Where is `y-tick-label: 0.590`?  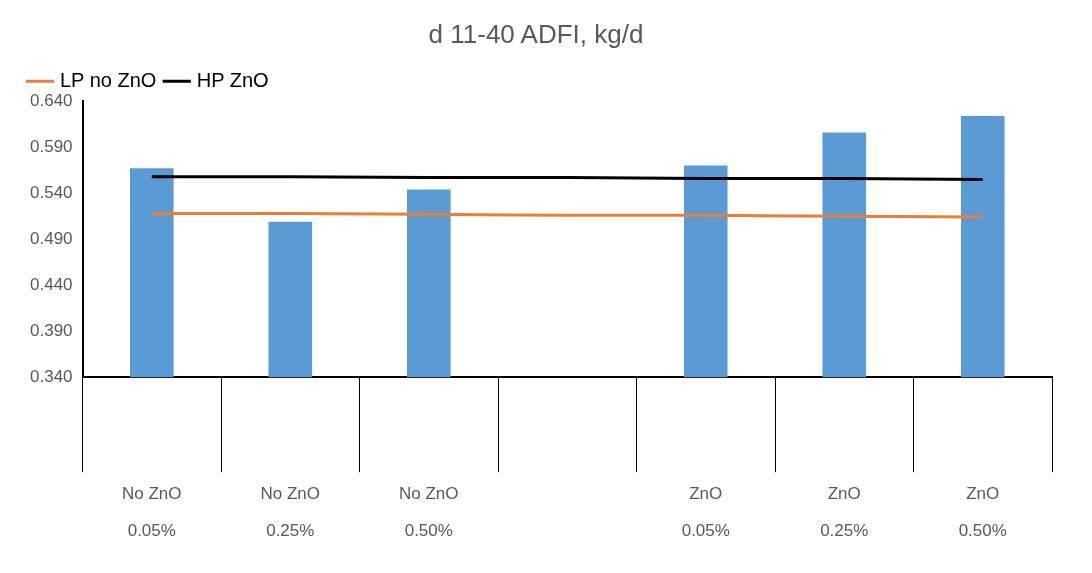 y-tick-label: 0.590 is located at coordinates (51, 146).